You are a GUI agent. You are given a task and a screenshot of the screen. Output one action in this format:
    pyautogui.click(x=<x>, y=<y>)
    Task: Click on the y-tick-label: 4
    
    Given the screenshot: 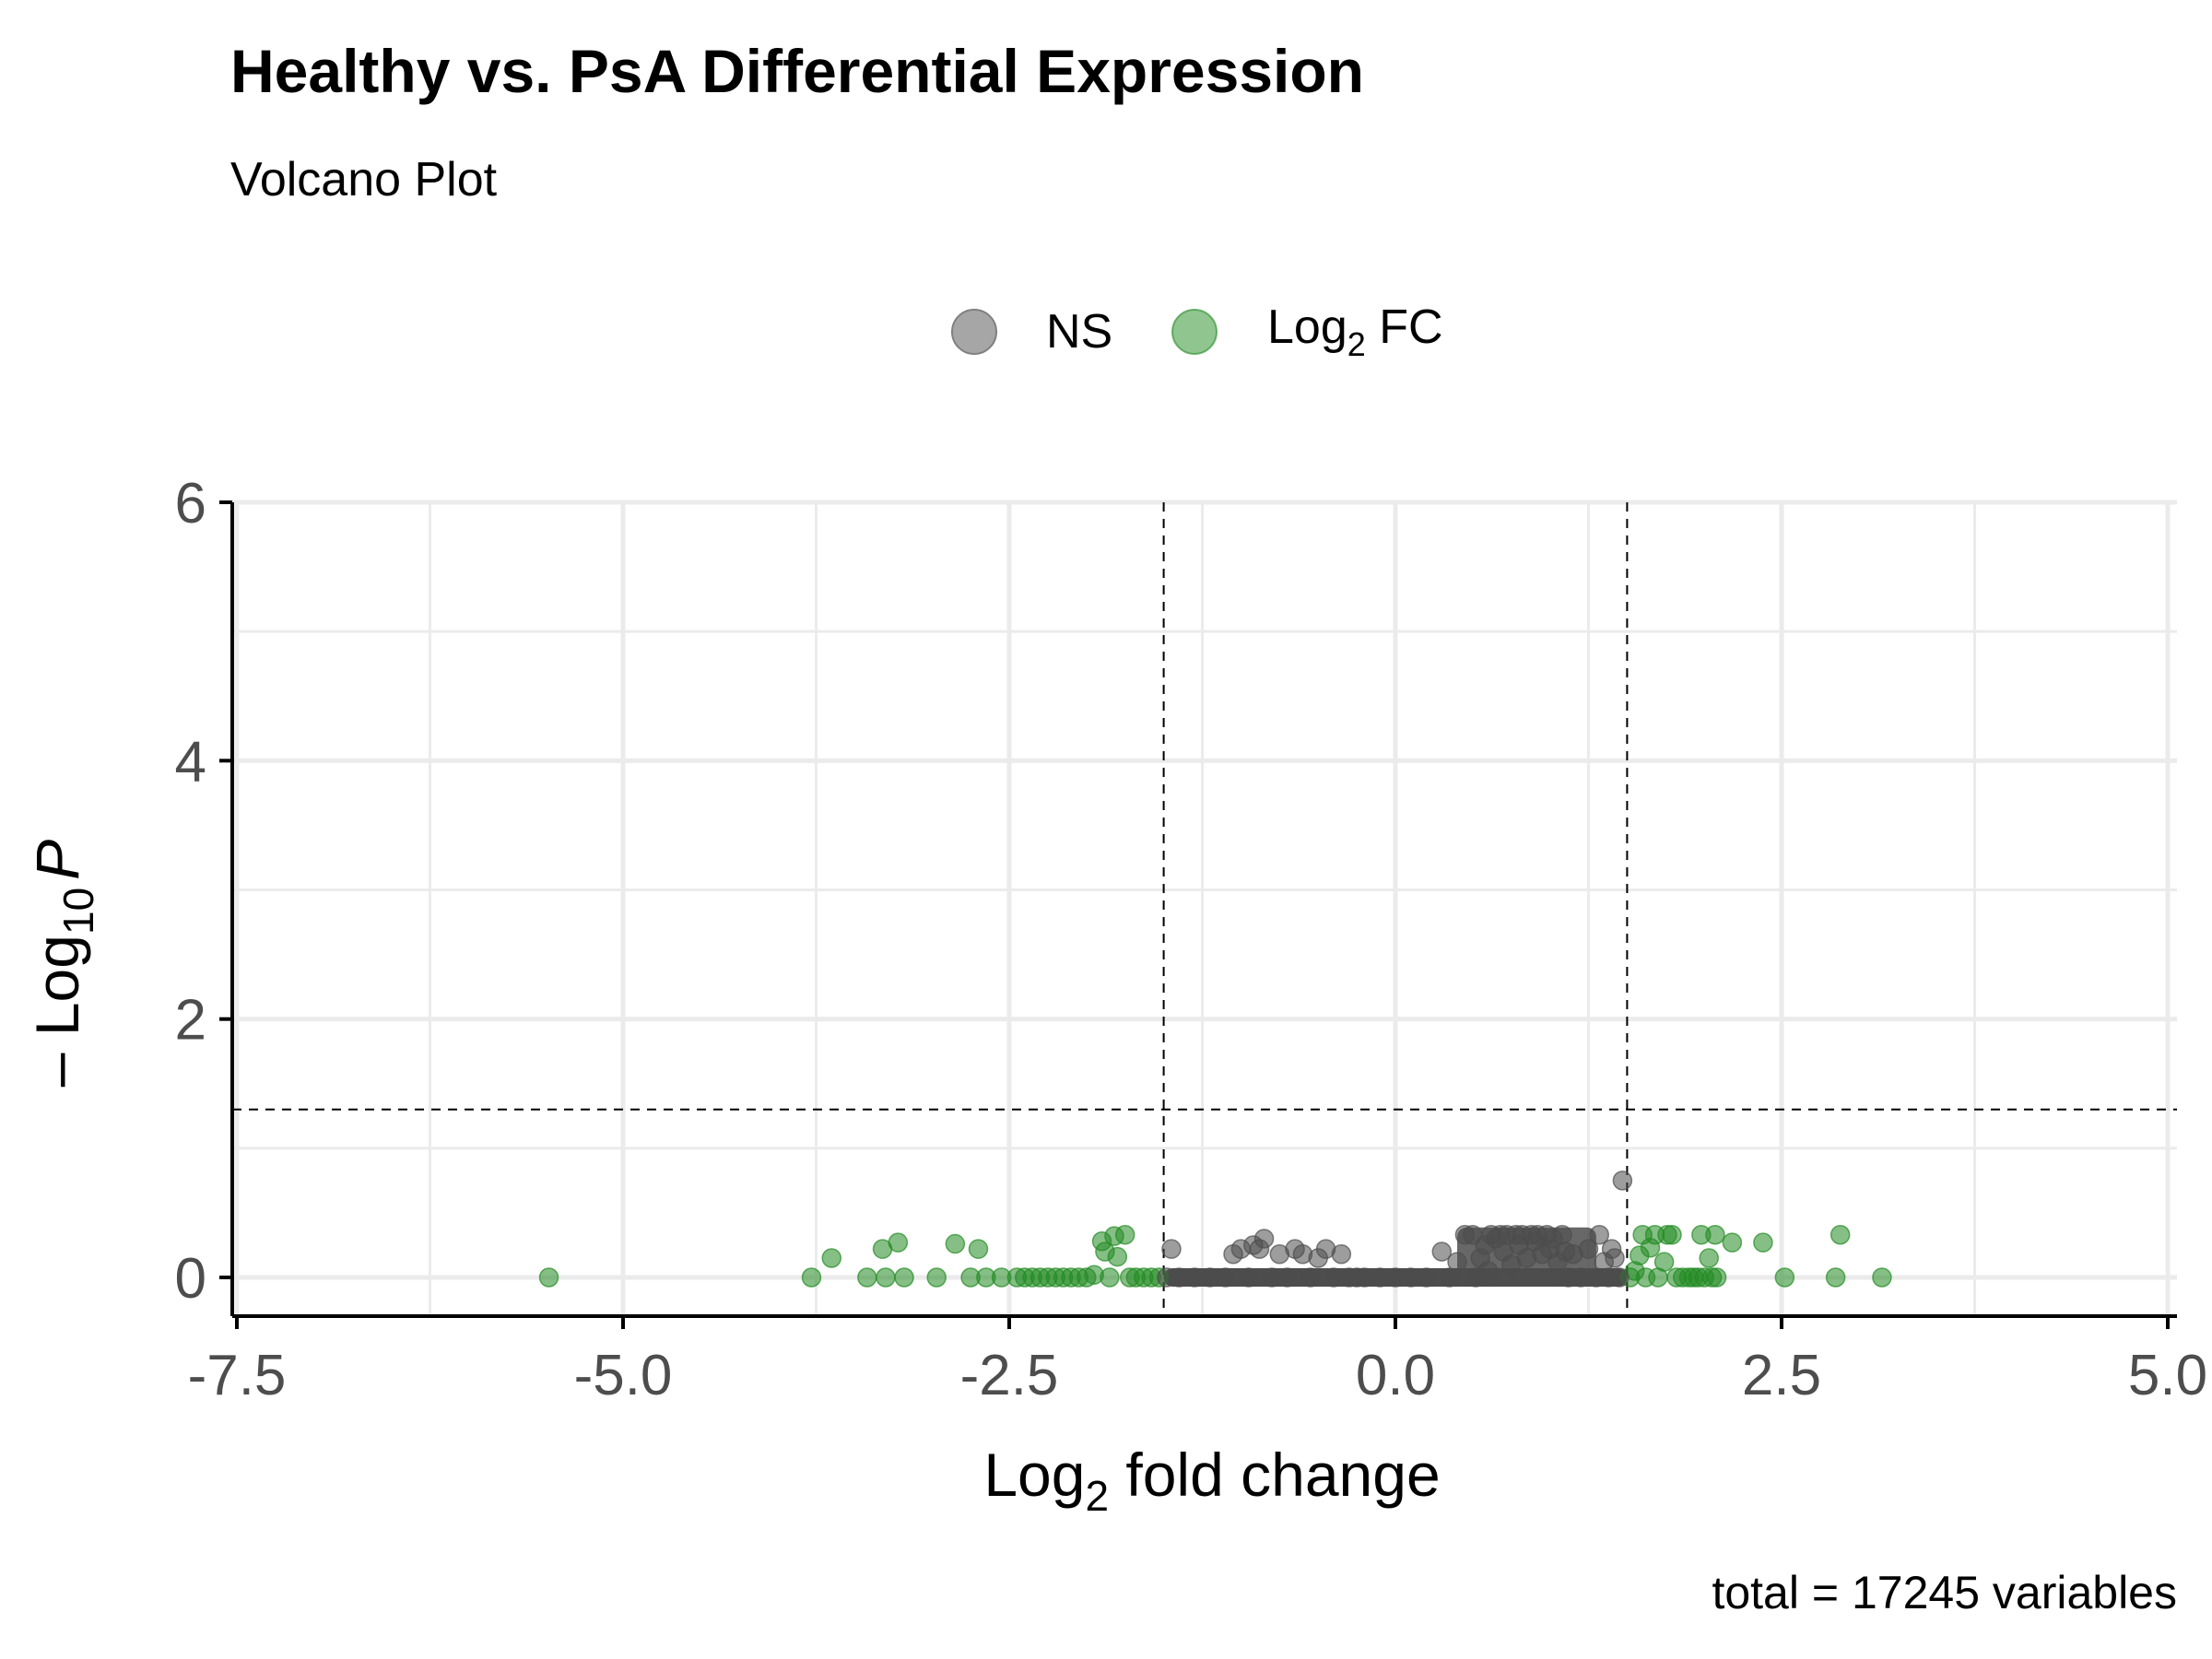 What is the action you would take?
    pyautogui.click(x=190, y=762)
    